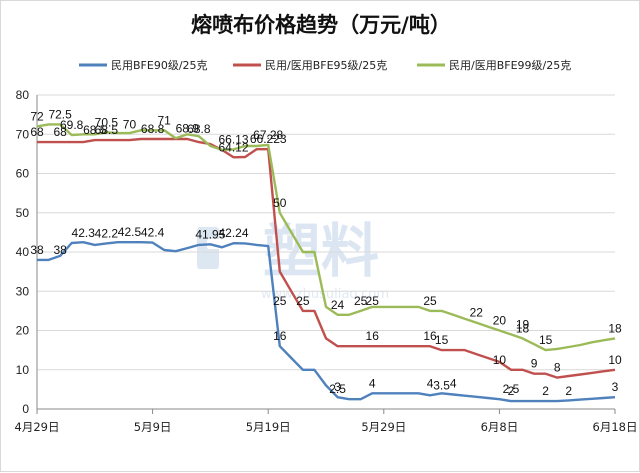  What do you see at coordinates (234, 147) in the screenshot?
I see `data-label-s2: 64.12` at bounding box center [234, 147].